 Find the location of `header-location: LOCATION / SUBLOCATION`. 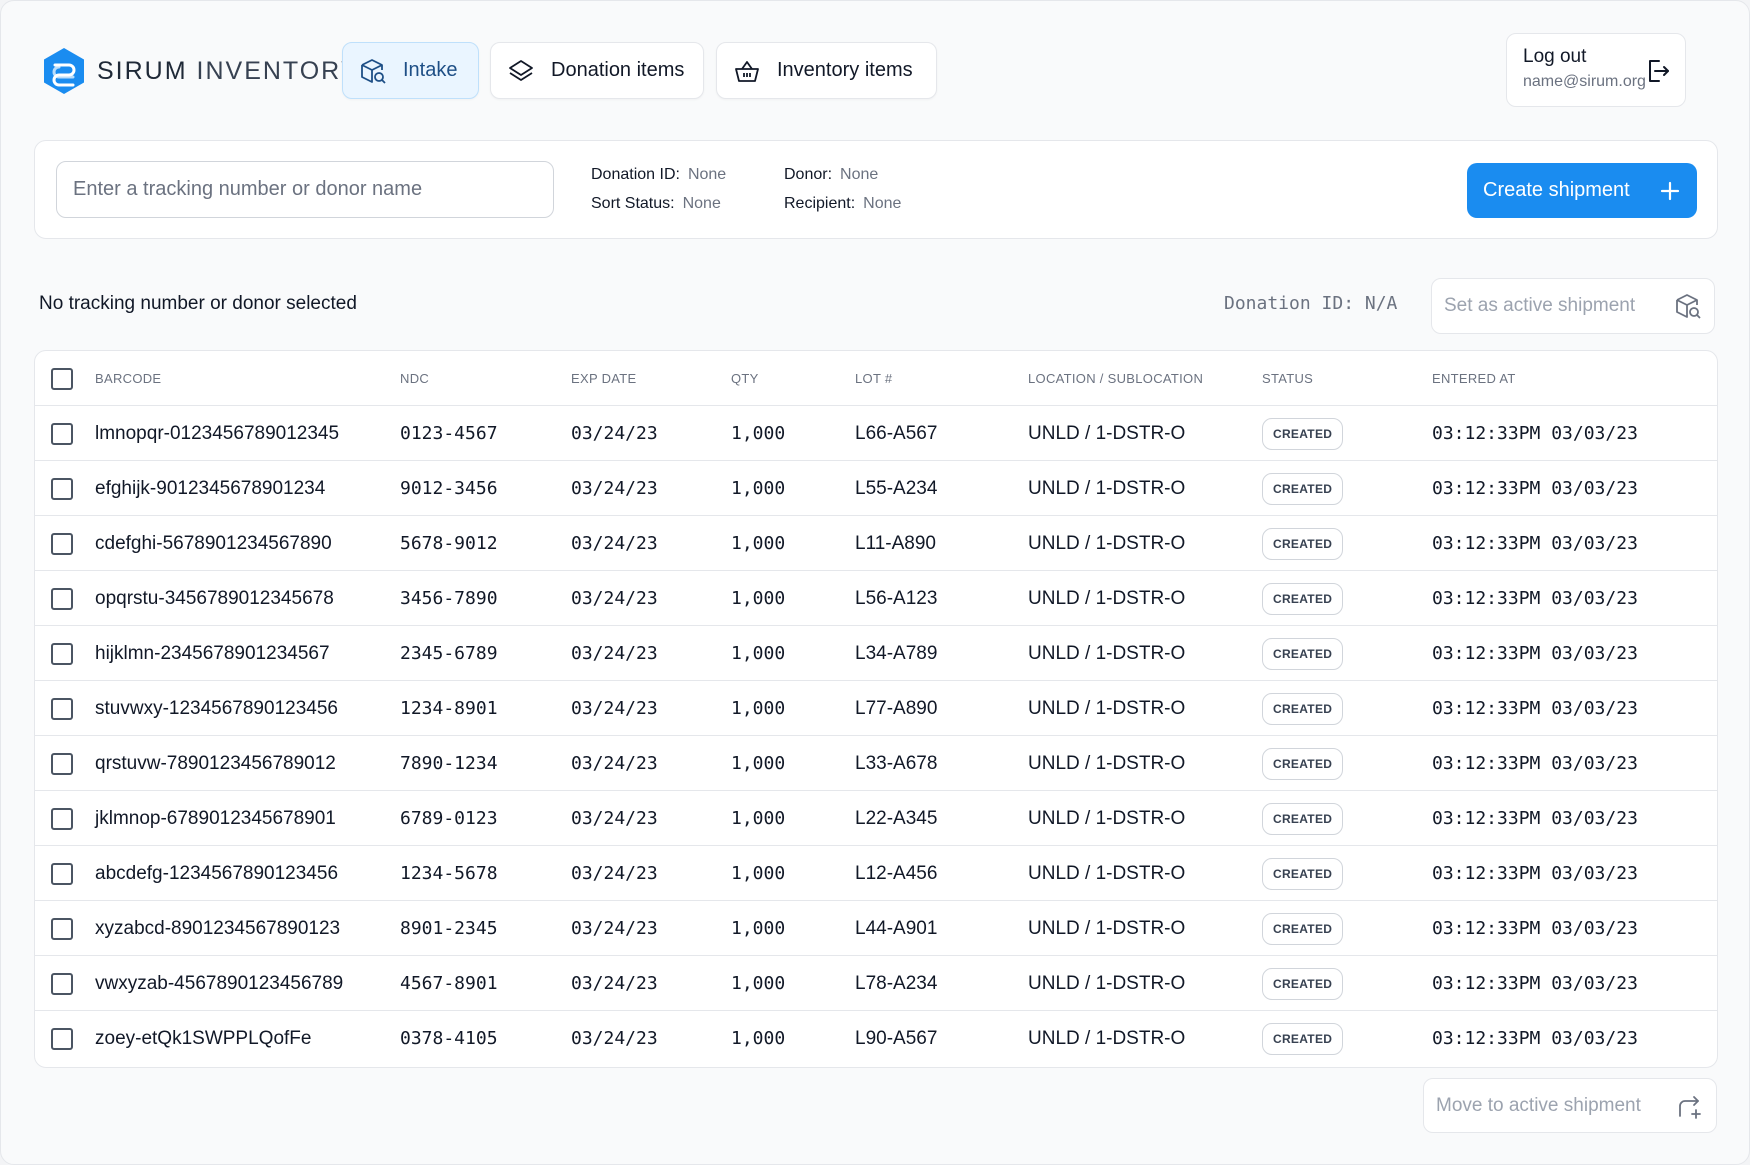

header-location: LOCATION / SUBLOCATION is located at coordinates (1116, 378).